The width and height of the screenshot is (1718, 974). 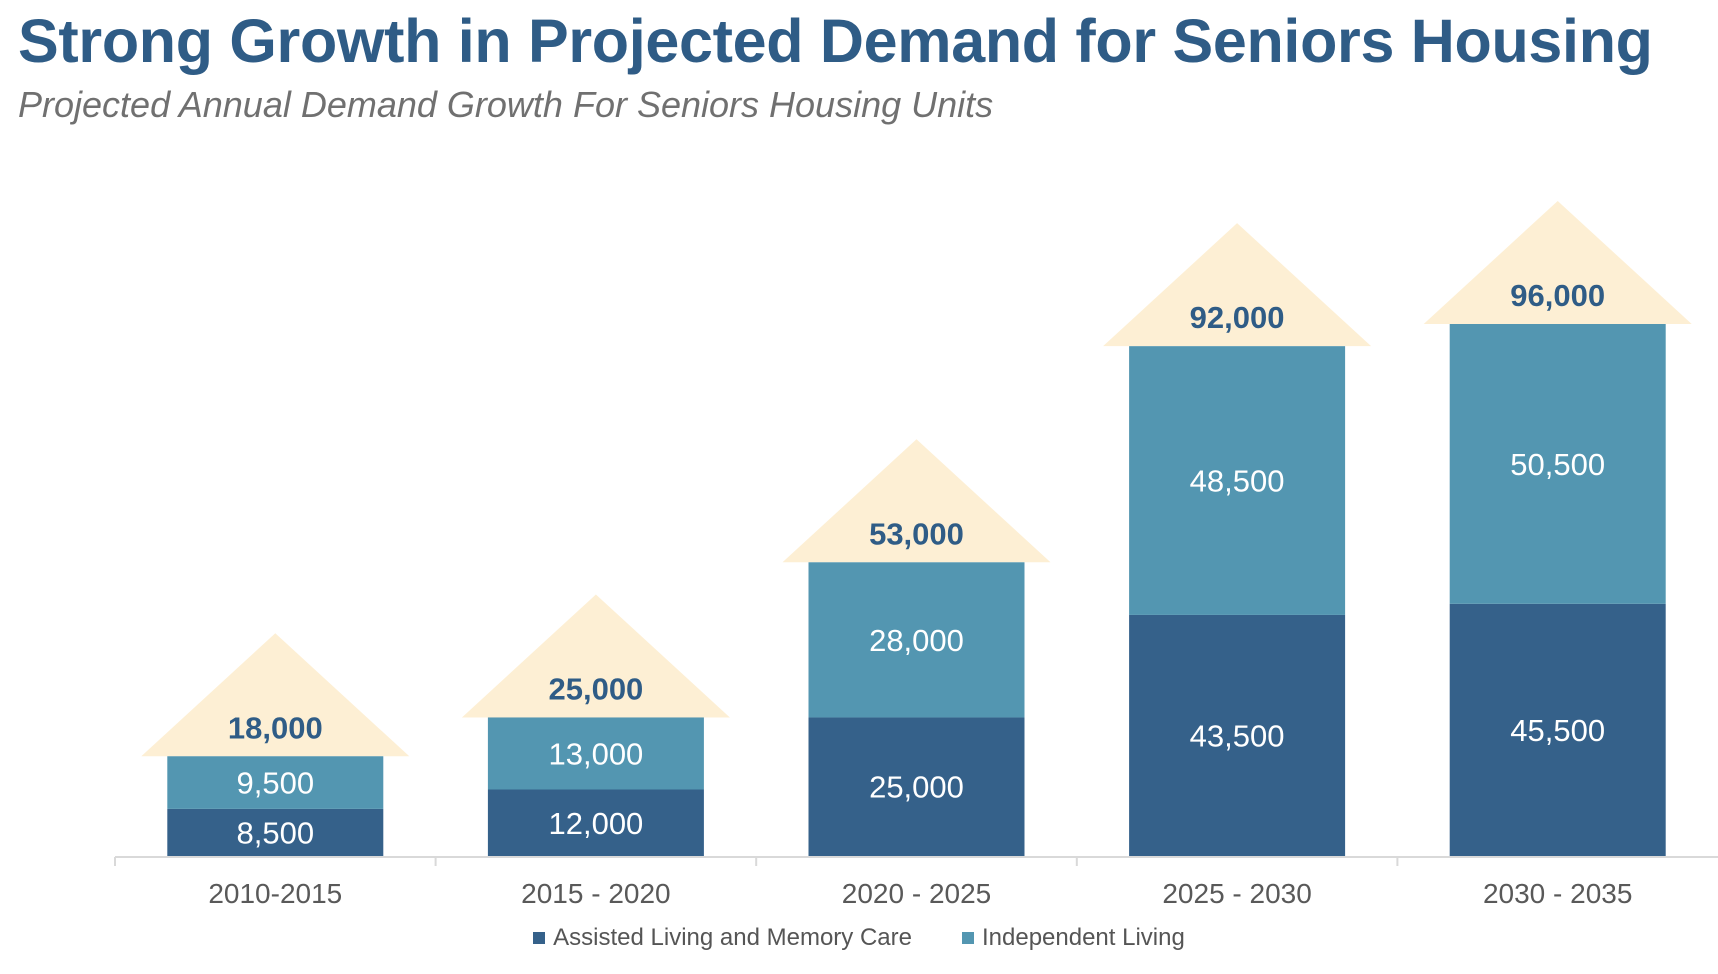 I want to click on legend-item-assisted: Assisted Living and Memory Care, so click(x=722, y=938).